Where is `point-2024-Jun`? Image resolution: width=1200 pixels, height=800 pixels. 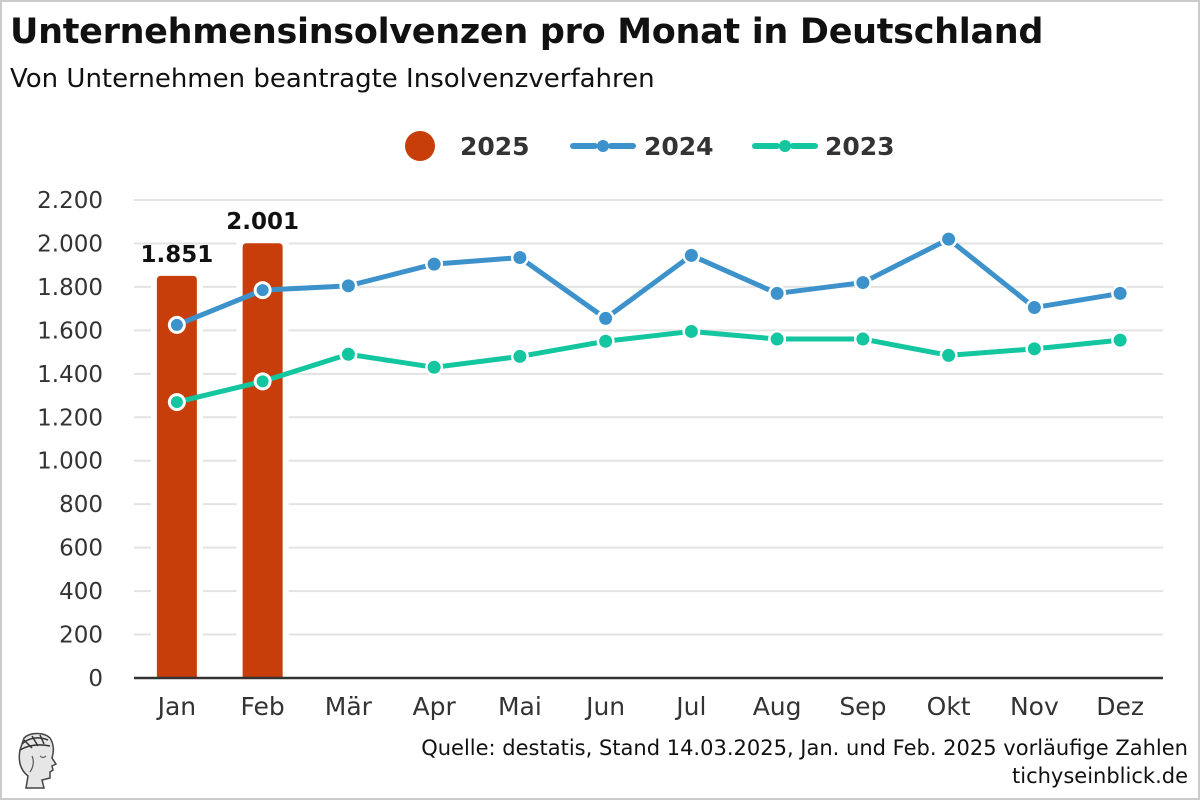 point-2024-Jun is located at coordinates (606, 318).